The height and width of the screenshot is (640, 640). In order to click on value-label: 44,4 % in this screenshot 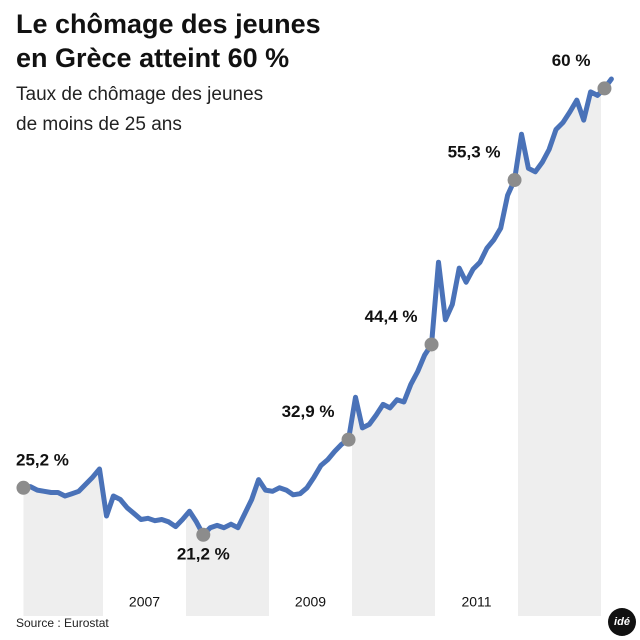, I will do `click(391, 316)`.